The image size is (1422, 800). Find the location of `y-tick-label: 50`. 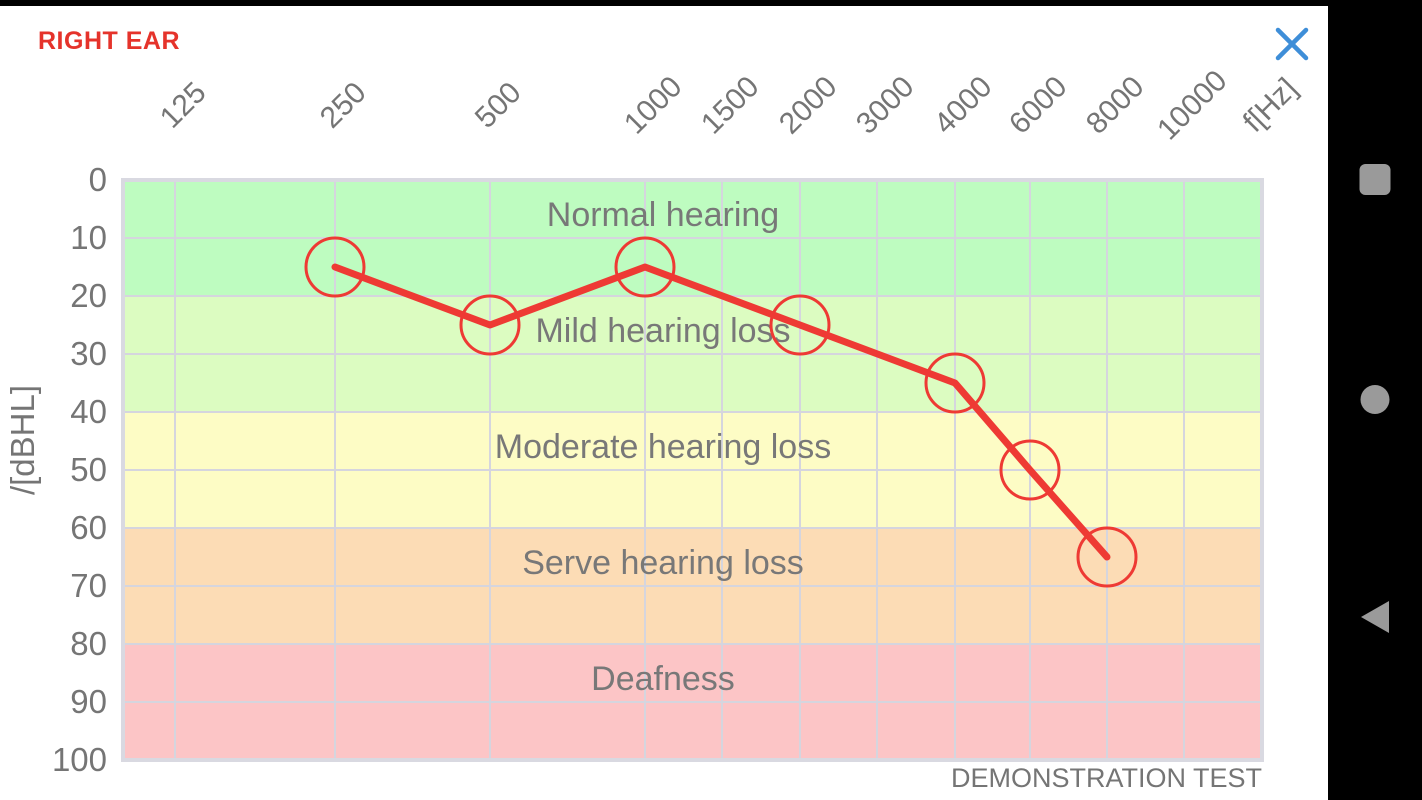

y-tick-label: 50 is located at coordinates (88, 469).